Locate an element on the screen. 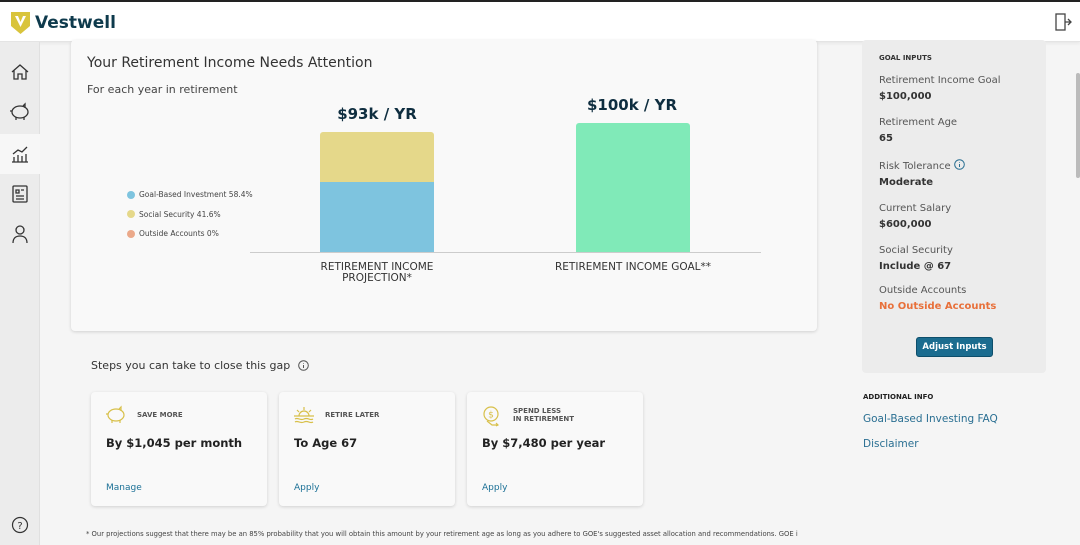 The width and height of the screenshot is (1080, 545). legend-label: Outside Accounts 0% is located at coordinates (179, 234).